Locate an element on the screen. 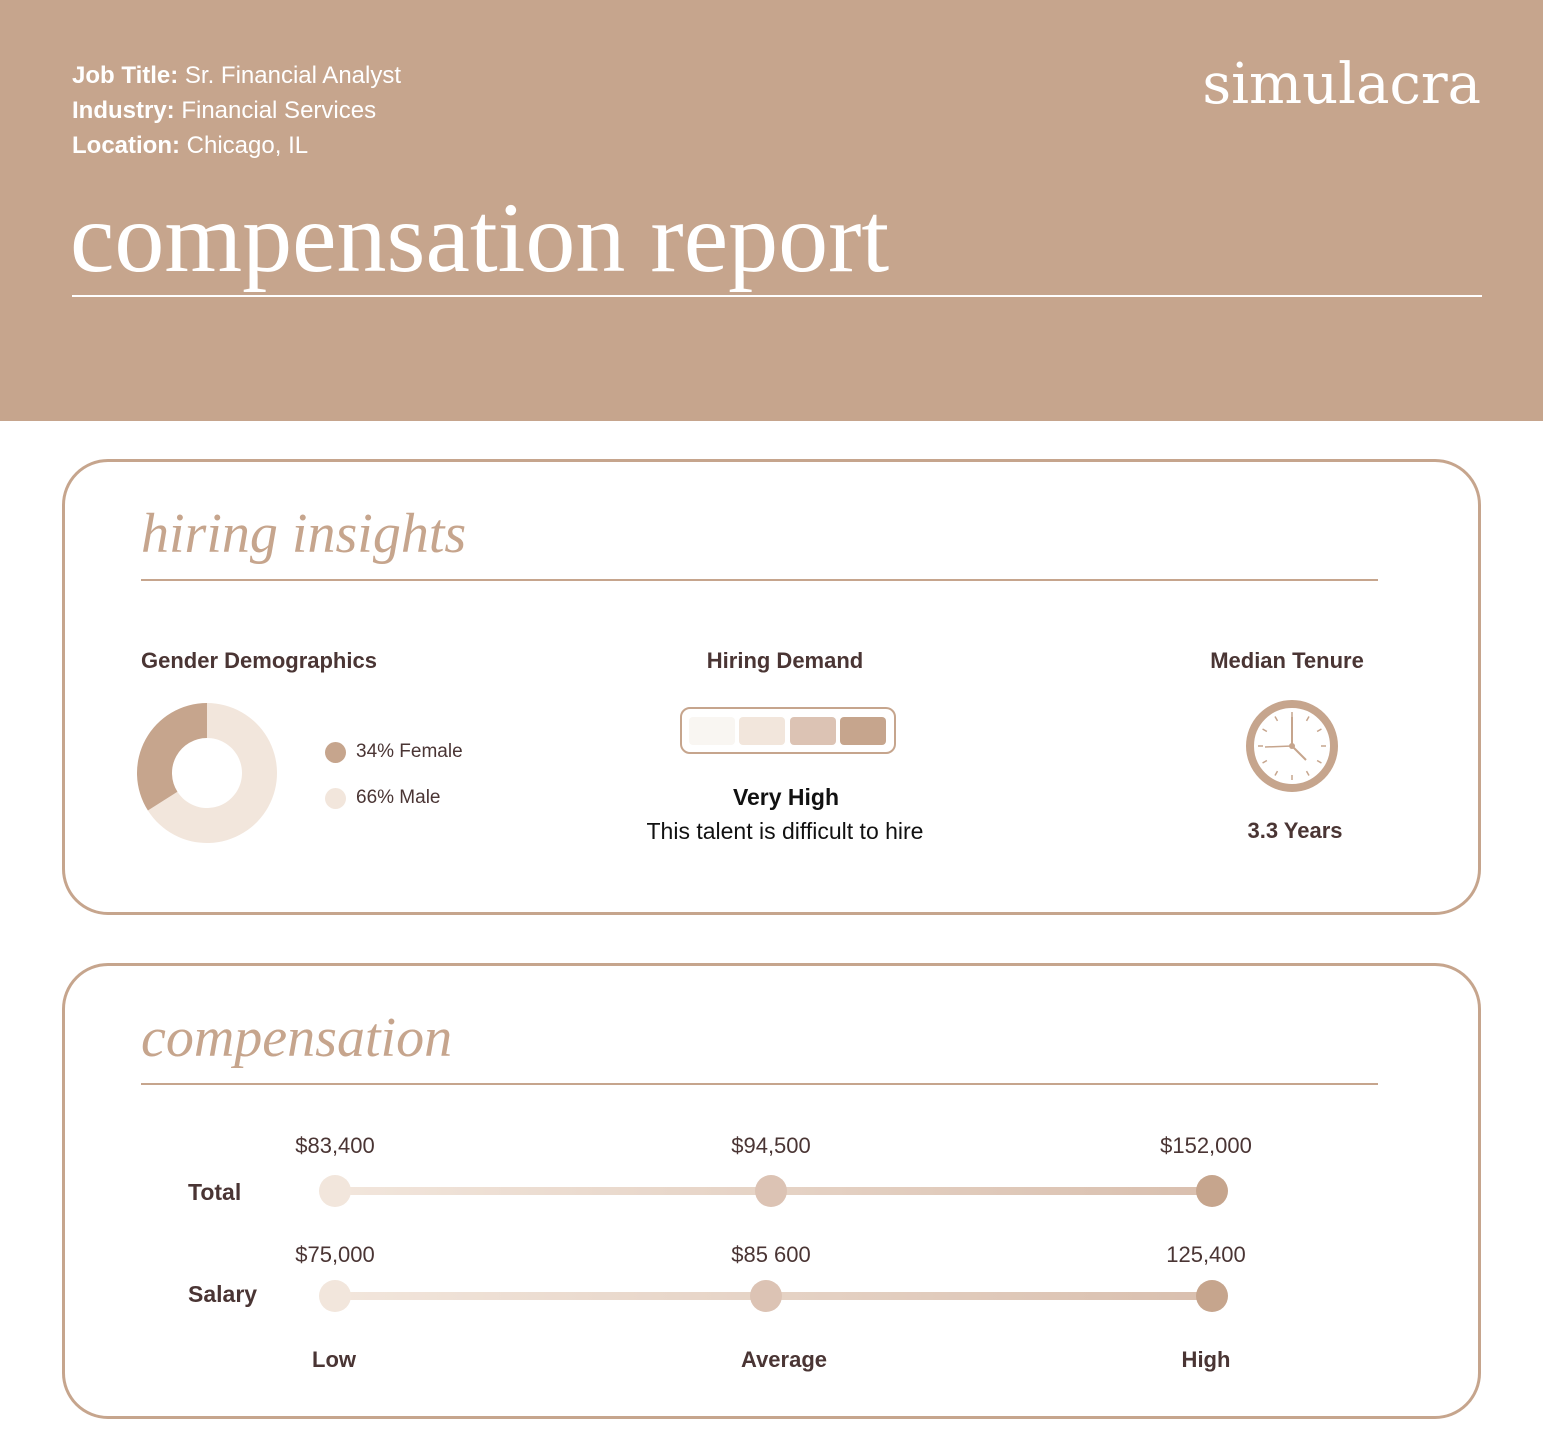  axis-label-low: Low is located at coordinates (334, 1359).